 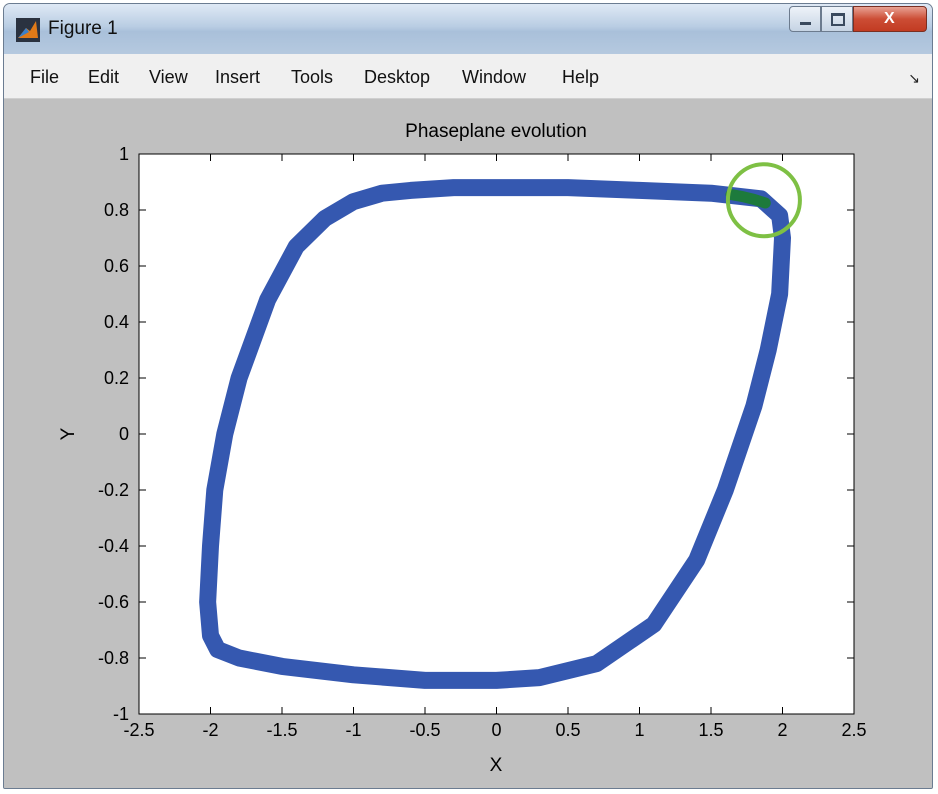 What do you see at coordinates (805, 23) in the screenshot?
I see `minimize-icon` at bounding box center [805, 23].